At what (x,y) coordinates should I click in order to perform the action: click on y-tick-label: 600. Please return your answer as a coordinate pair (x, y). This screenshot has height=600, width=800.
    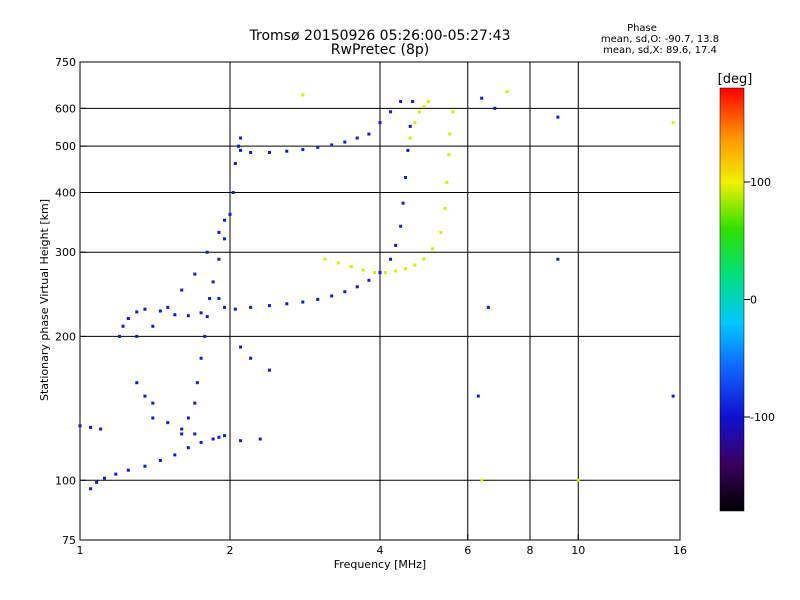
    Looking at the image, I should click on (65, 108).